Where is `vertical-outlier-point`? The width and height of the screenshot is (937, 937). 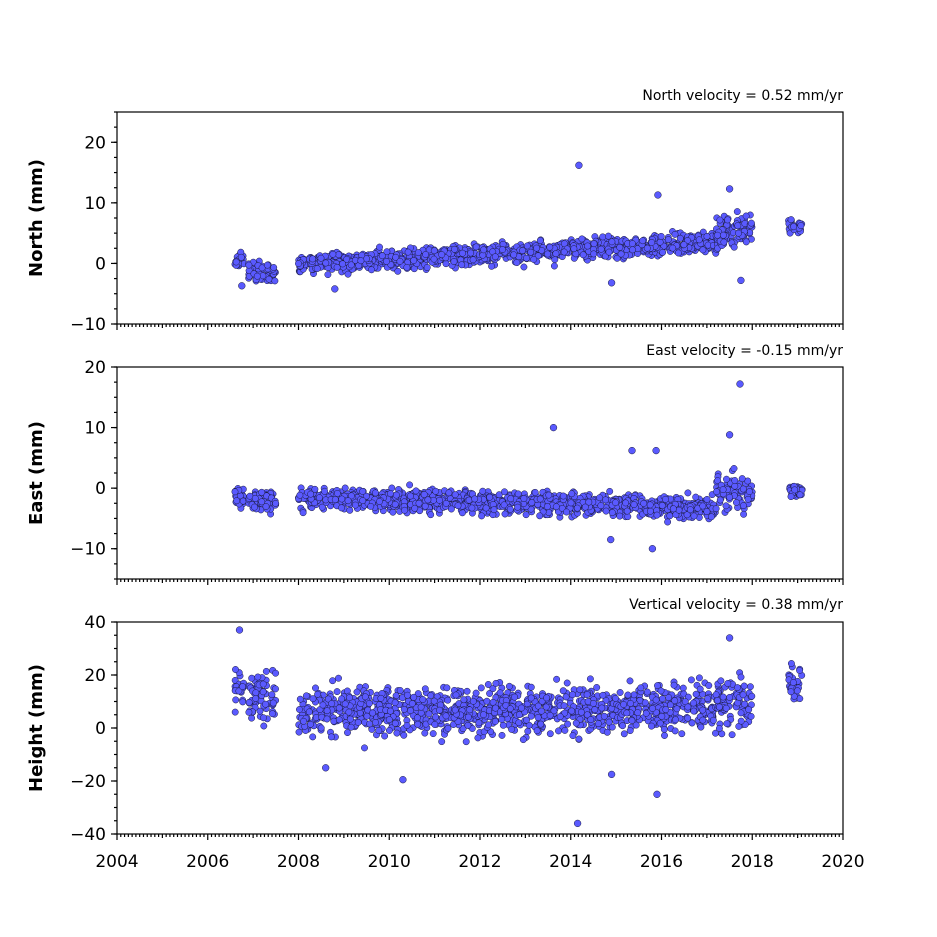
vertical-outlier-point is located at coordinates (403, 780).